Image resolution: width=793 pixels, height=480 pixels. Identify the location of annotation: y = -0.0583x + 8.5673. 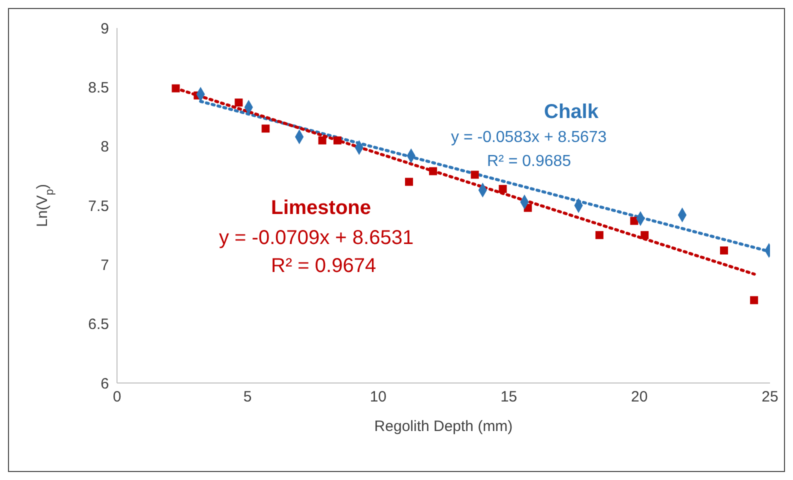
(529, 138).